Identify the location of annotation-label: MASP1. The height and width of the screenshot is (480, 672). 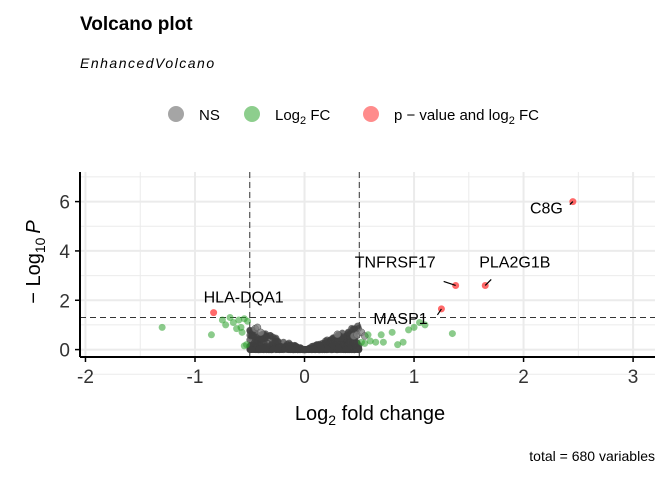
(400, 319).